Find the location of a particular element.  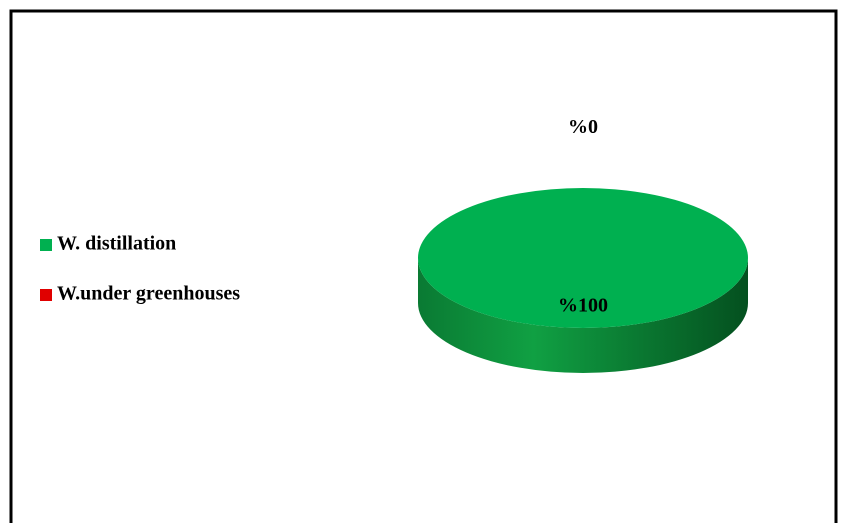

slice is located at coordinates (583, 258).